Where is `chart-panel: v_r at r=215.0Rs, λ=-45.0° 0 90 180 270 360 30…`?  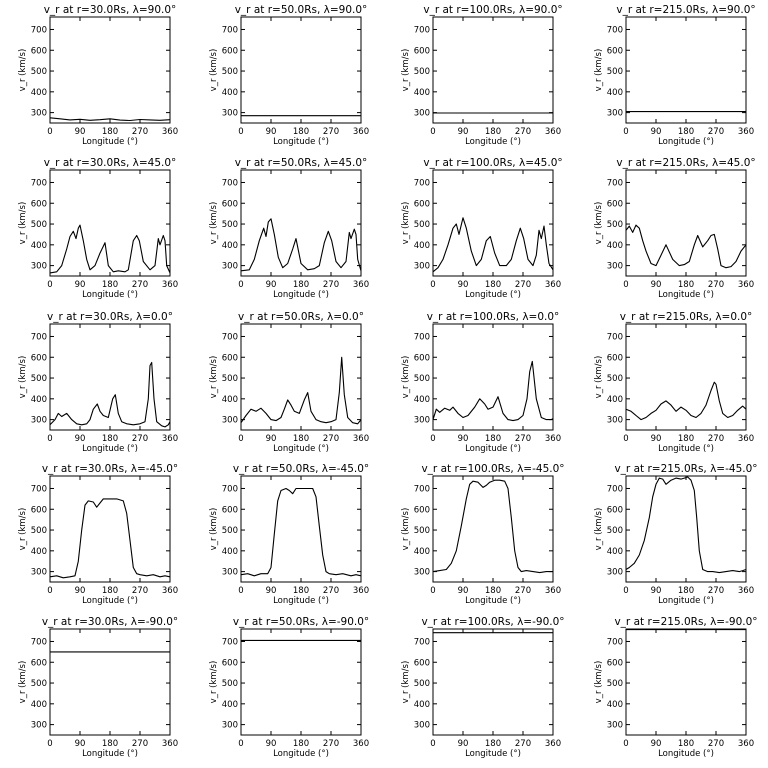
chart-panel: v_r at r=215.0Rs, λ=-45.0° 0 90 180 270 360 30… is located at coordinates (676, 534).